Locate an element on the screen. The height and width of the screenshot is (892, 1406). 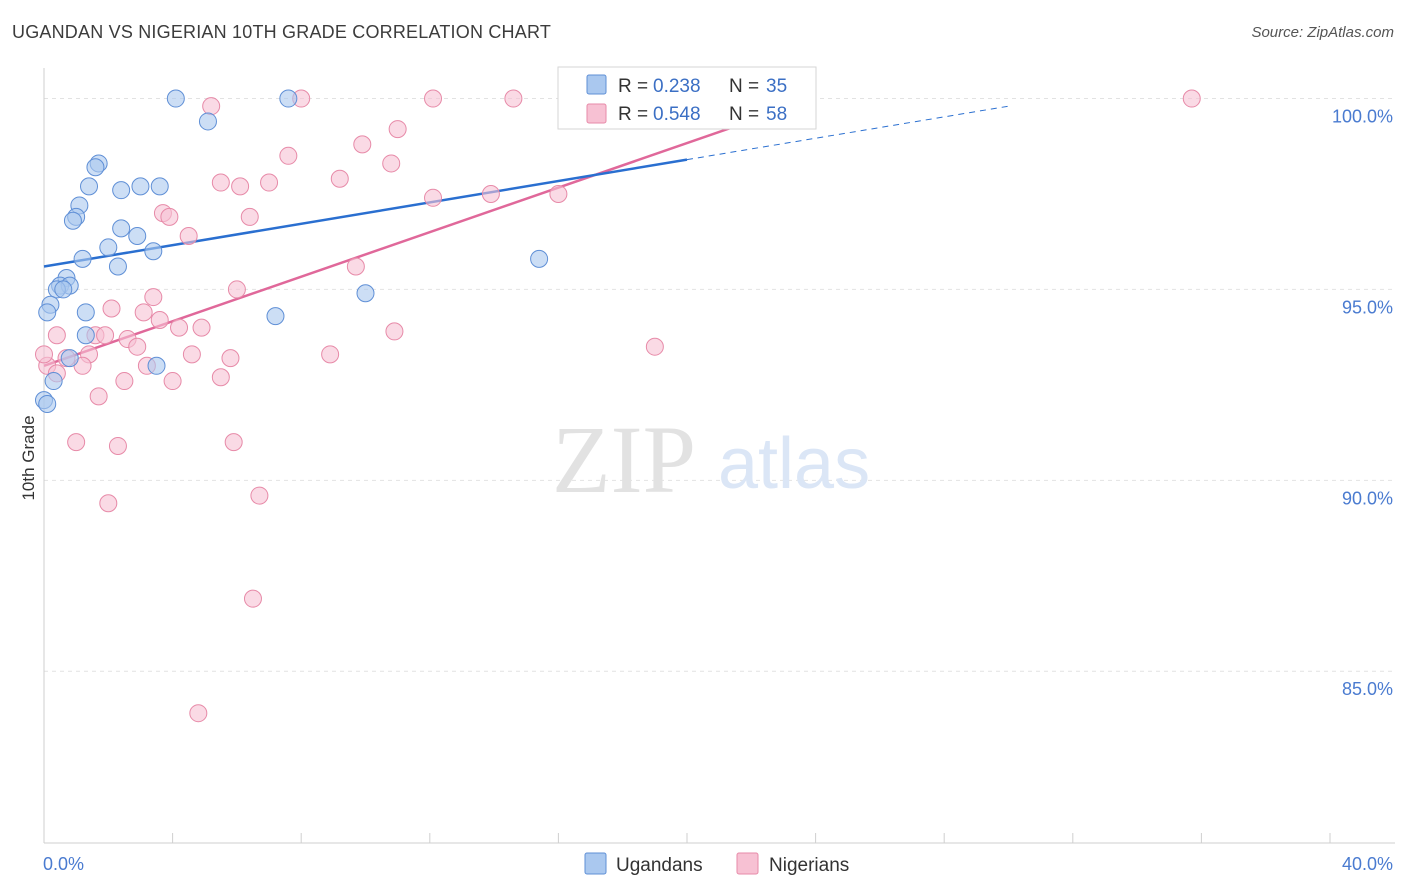
legend-n-value-nigerians: 58 is located at coordinates (776, 114).